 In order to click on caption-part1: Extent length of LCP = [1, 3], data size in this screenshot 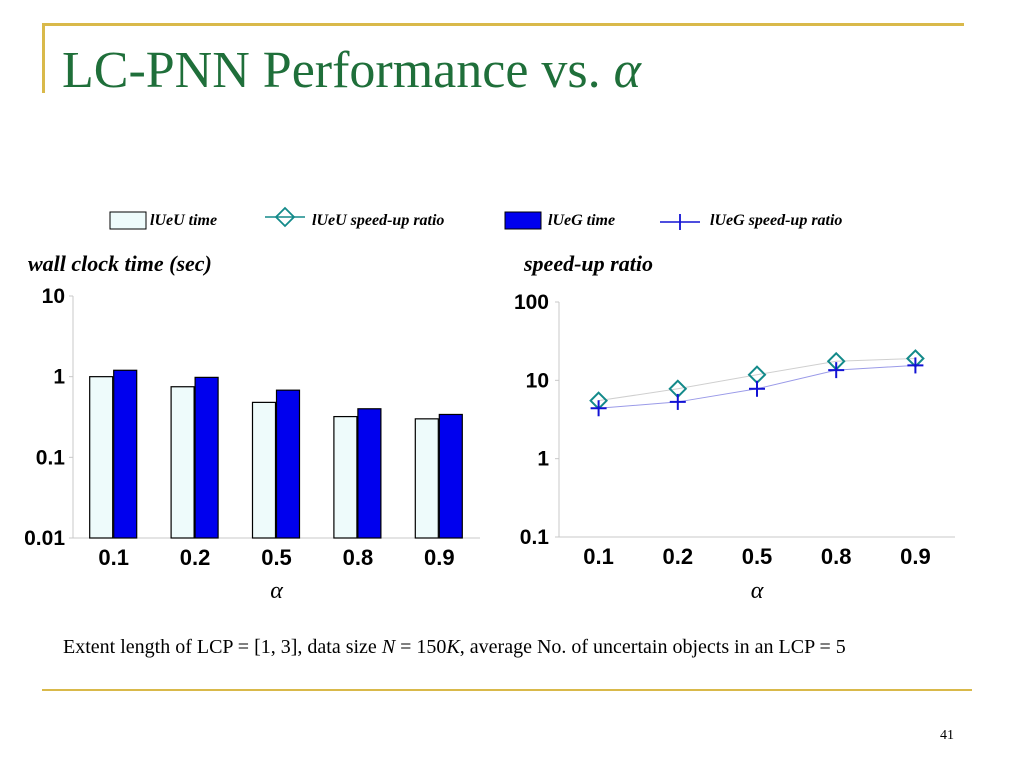, I will do `click(222, 647)`.